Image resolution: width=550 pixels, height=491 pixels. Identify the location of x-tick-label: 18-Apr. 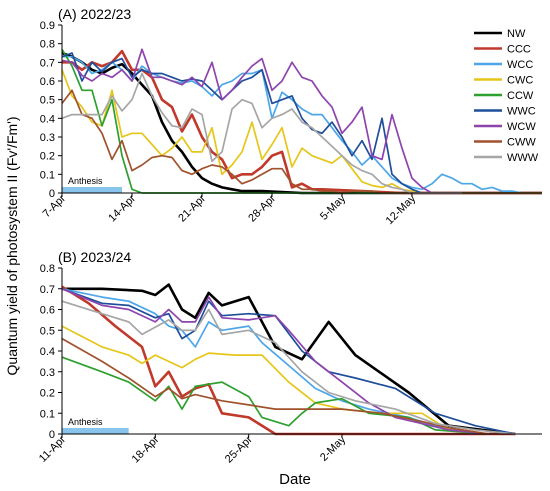
(146, 449).